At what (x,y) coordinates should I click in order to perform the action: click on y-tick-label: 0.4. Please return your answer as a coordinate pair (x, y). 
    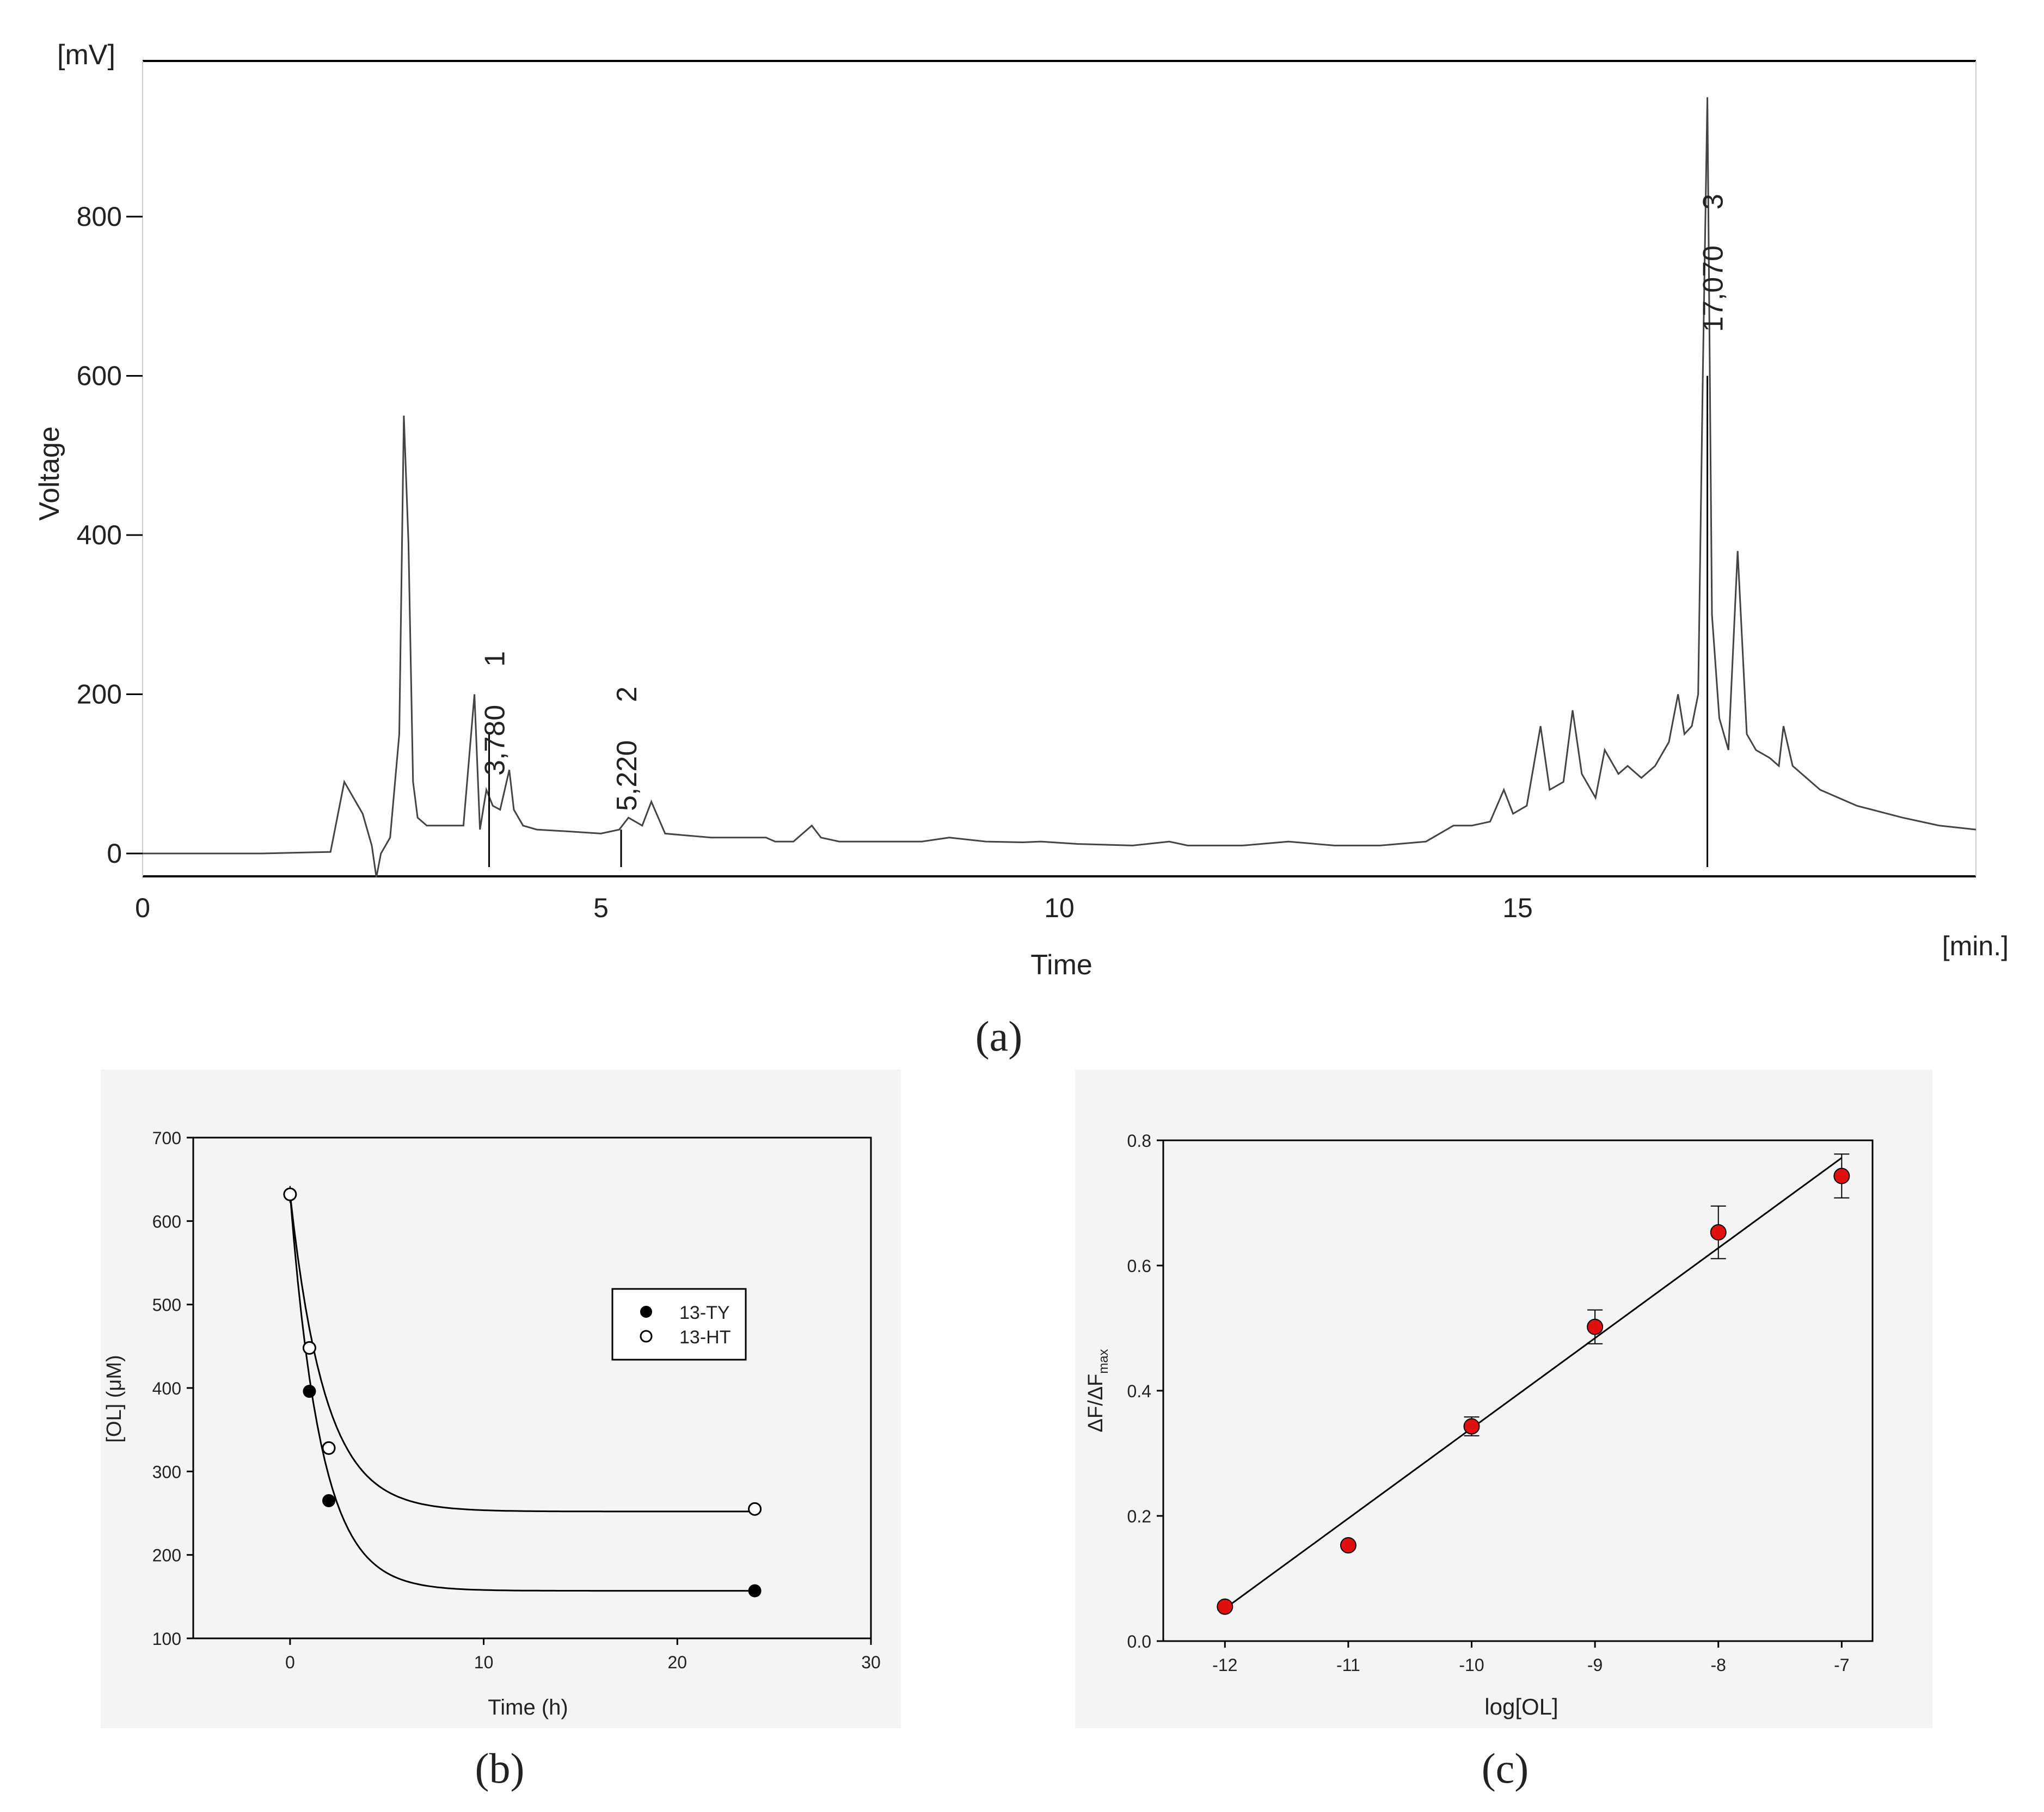
    Looking at the image, I should click on (1139, 1391).